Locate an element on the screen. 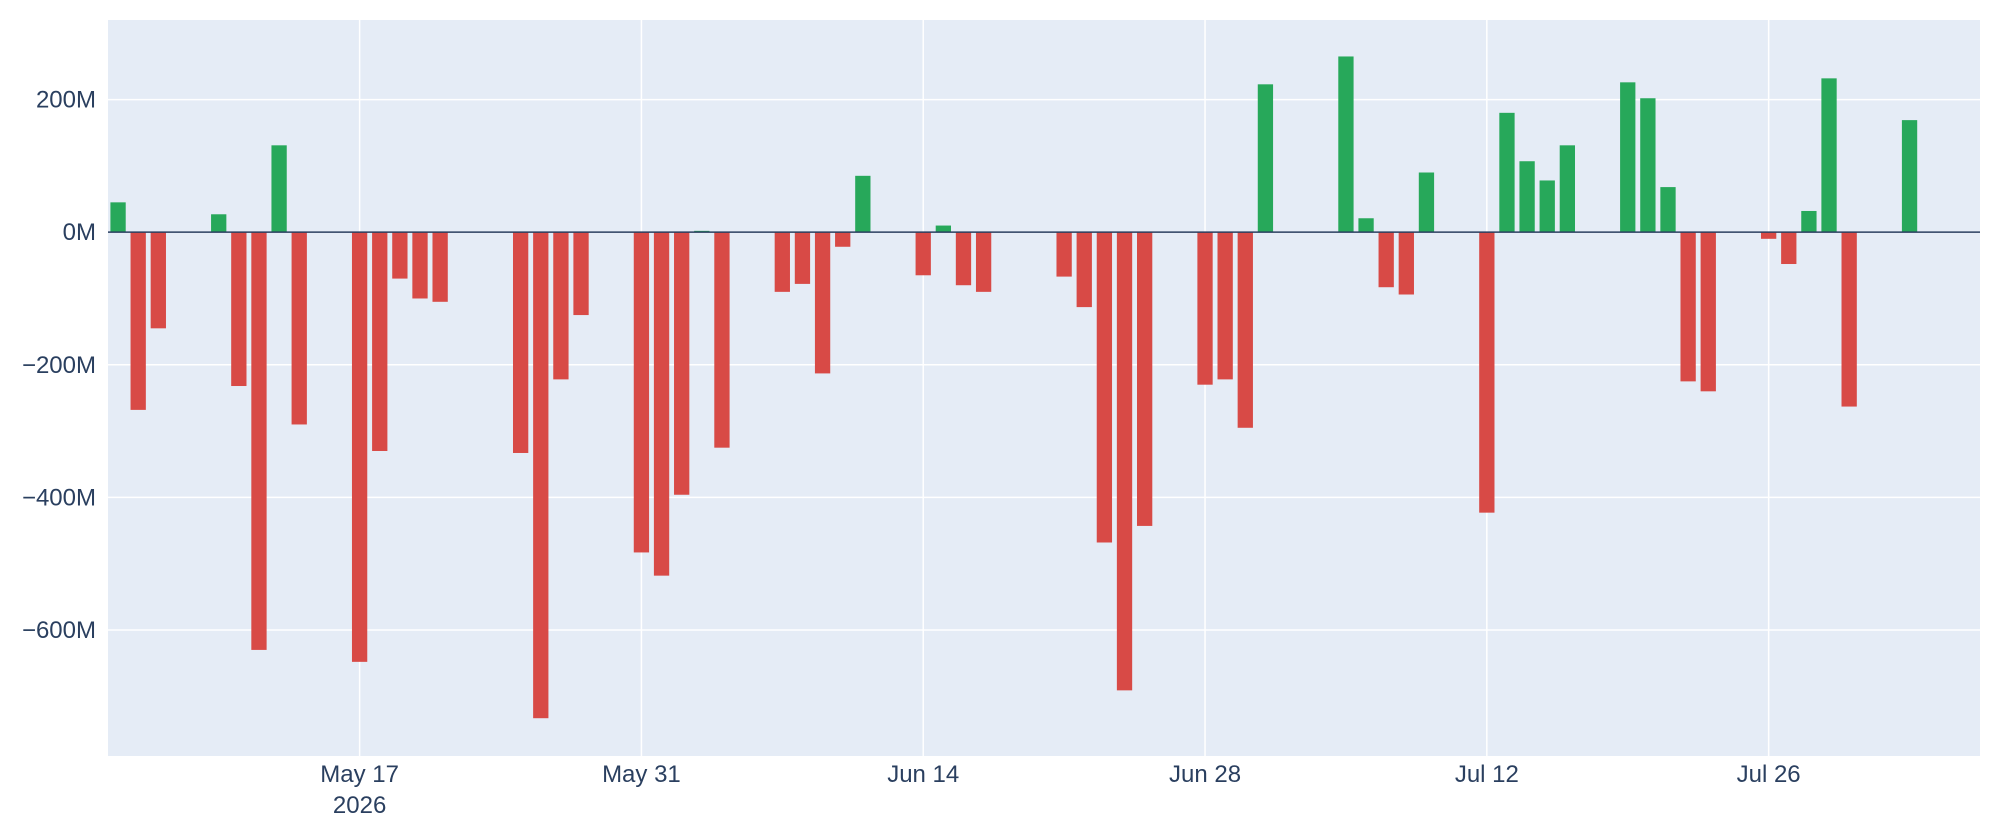 This screenshot has height=840, width=2000. x-tick-label: Jul 12 is located at coordinates (1487, 774).